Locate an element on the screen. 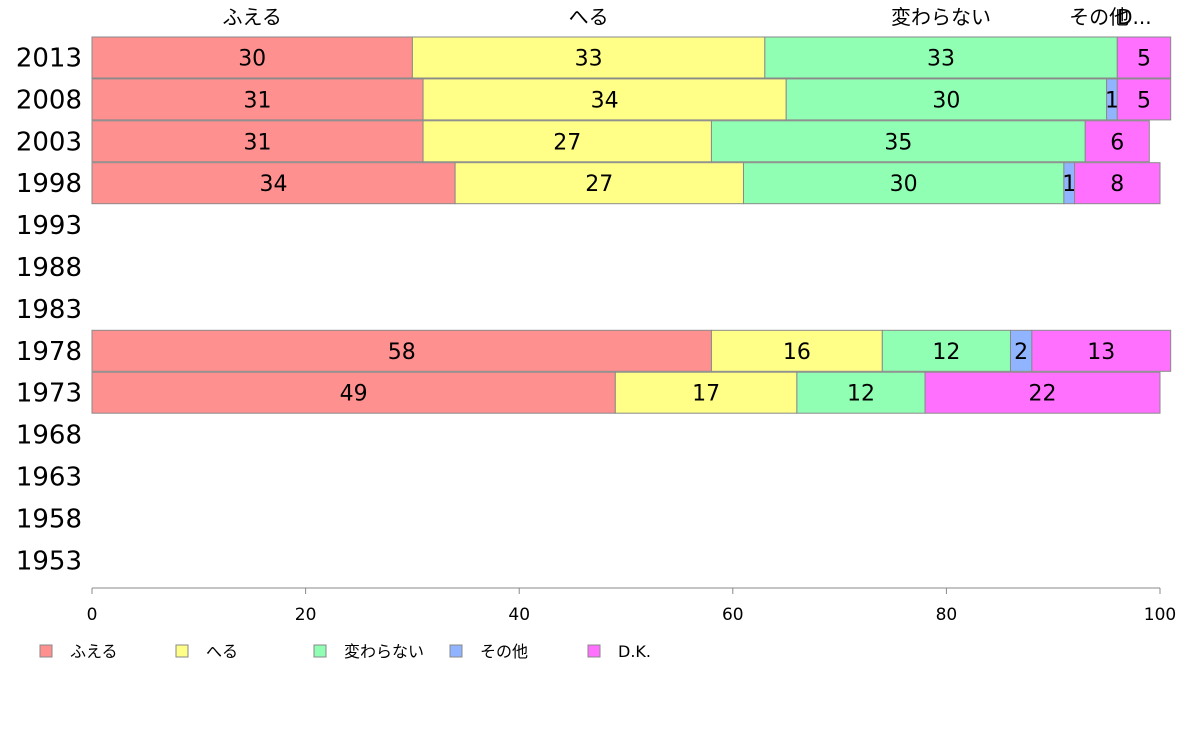  data-label-1998-0: 34 is located at coordinates (274, 184).